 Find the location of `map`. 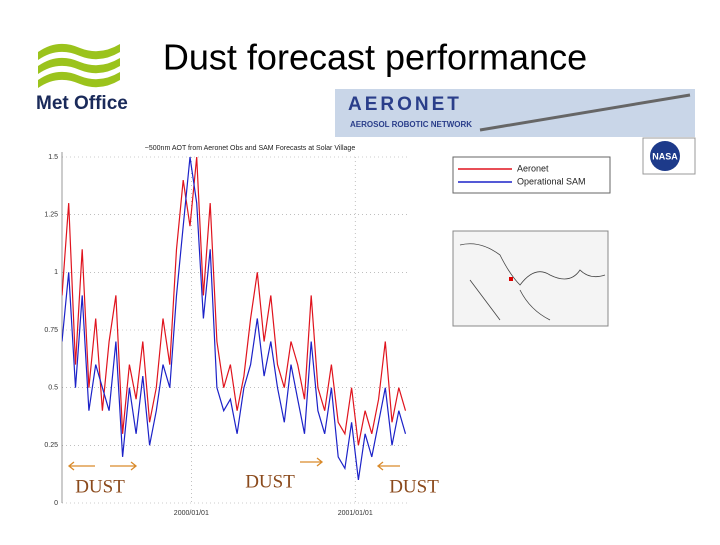

map is located at coordinates (530, 278).